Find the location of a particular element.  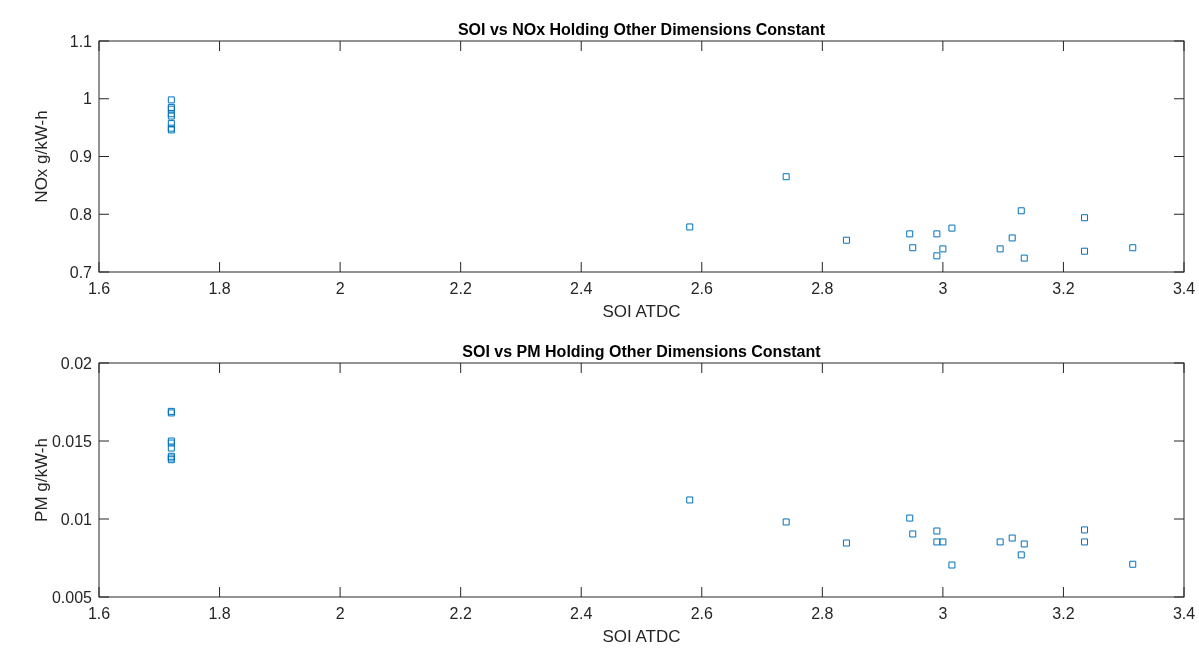

chart-title: SOI vs PM Holding Other Dimensions Constant is located at coordinates (642, 351).